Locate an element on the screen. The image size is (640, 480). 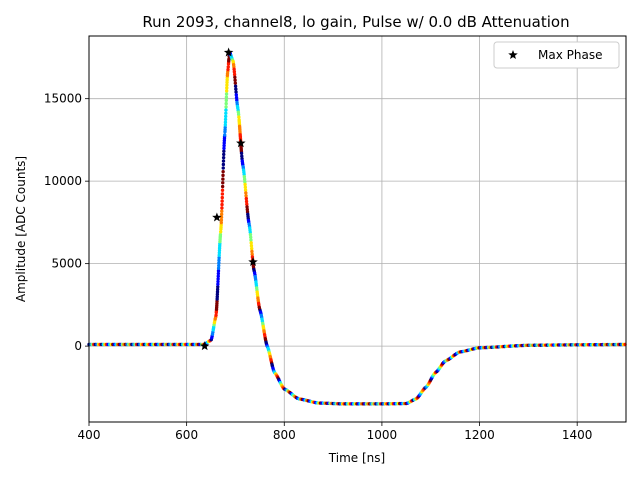
y-tick-label: 10000 is located at coordinates (63, 181).